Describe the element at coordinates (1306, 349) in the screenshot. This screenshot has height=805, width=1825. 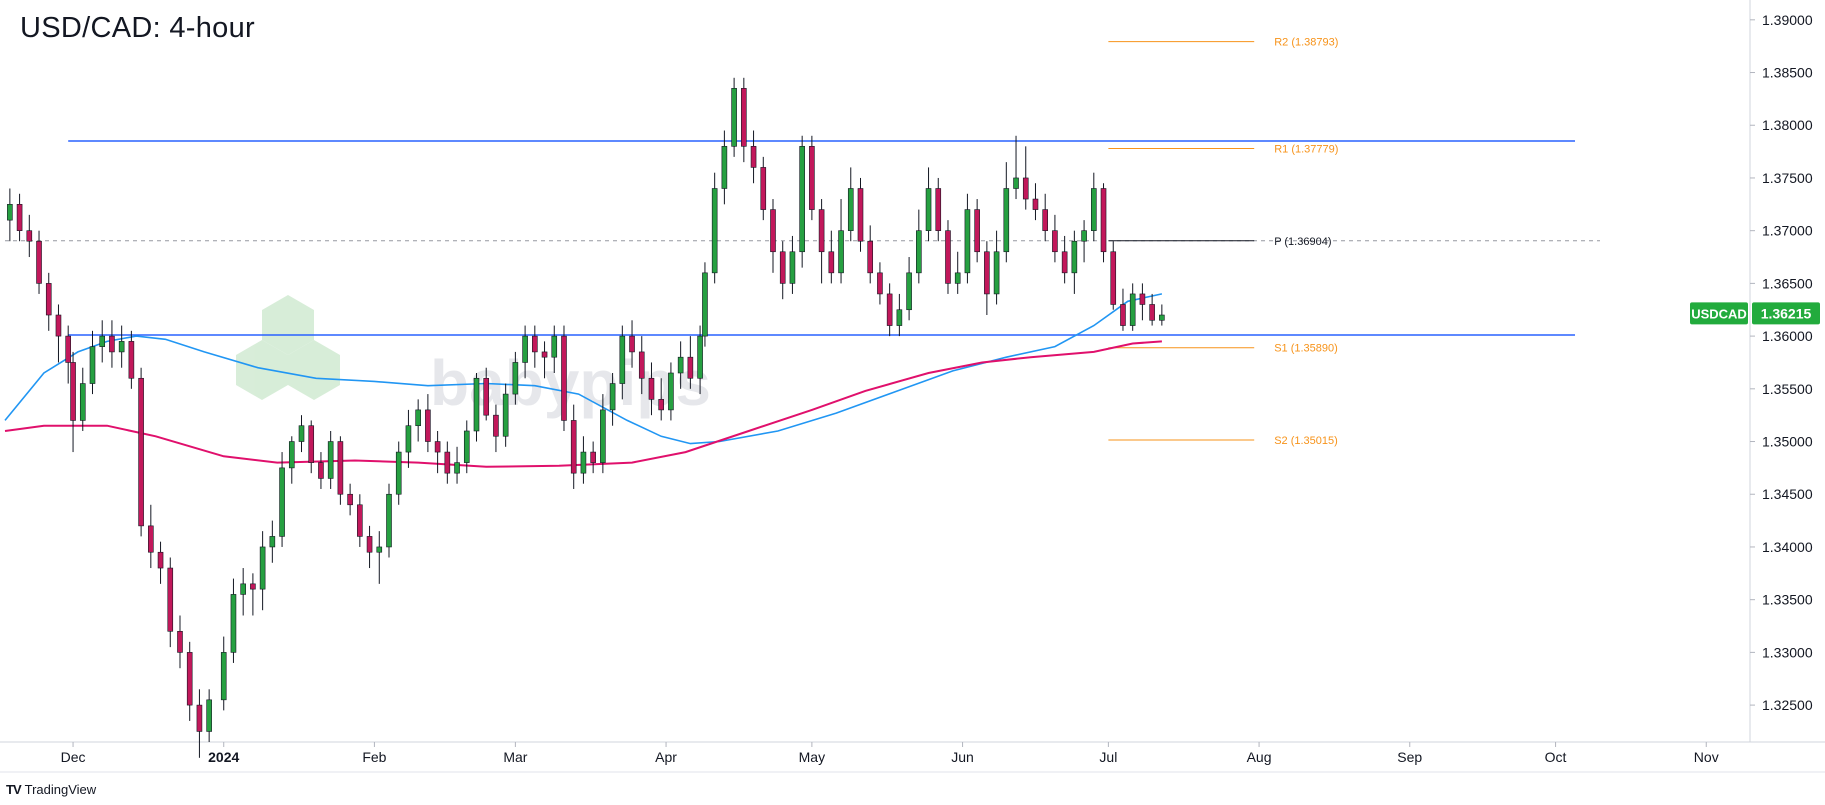
I see `pivot-level-label: S1 (1.35890)` at that location.